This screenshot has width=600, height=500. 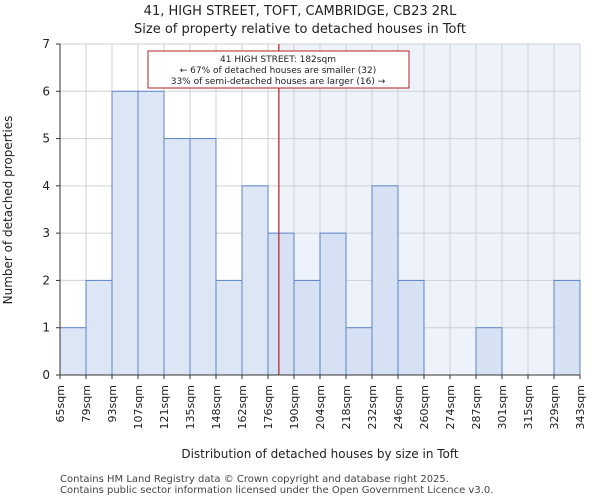 I want to click on bar-246sqm, so click(x=411, y=327).